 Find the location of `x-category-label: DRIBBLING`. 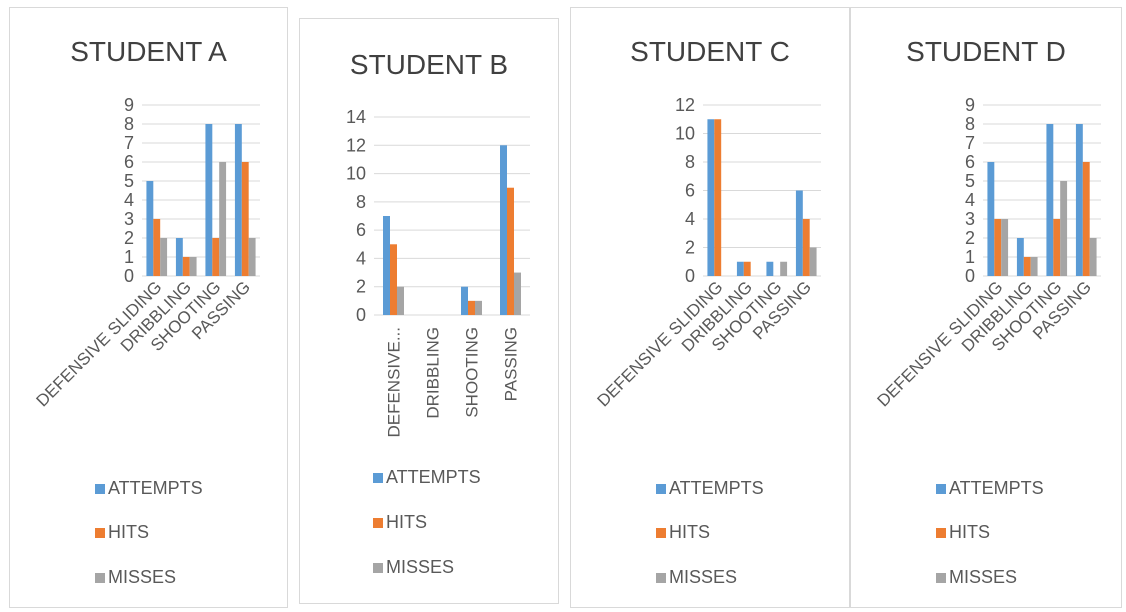

x-category-label: DRIBBLING is located at coordinates (433, 373).